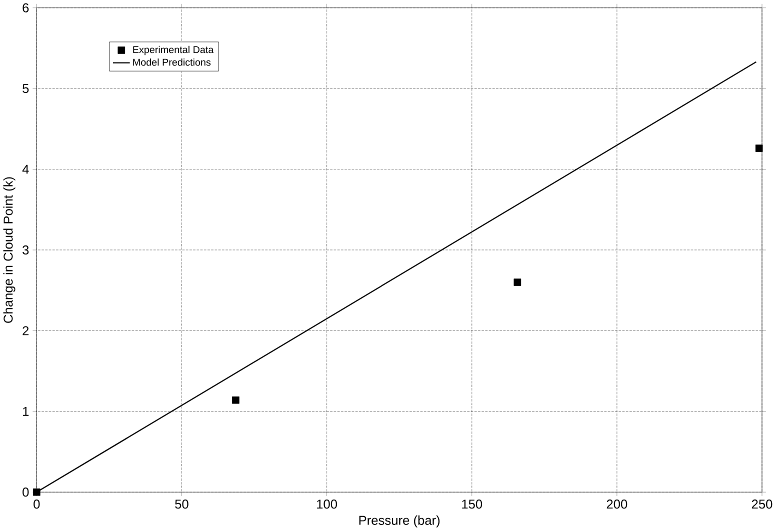 Image resolution: width=776 pixels, height=531 pixels. I want to click on y-tick-label: 2, so click(25, 331).